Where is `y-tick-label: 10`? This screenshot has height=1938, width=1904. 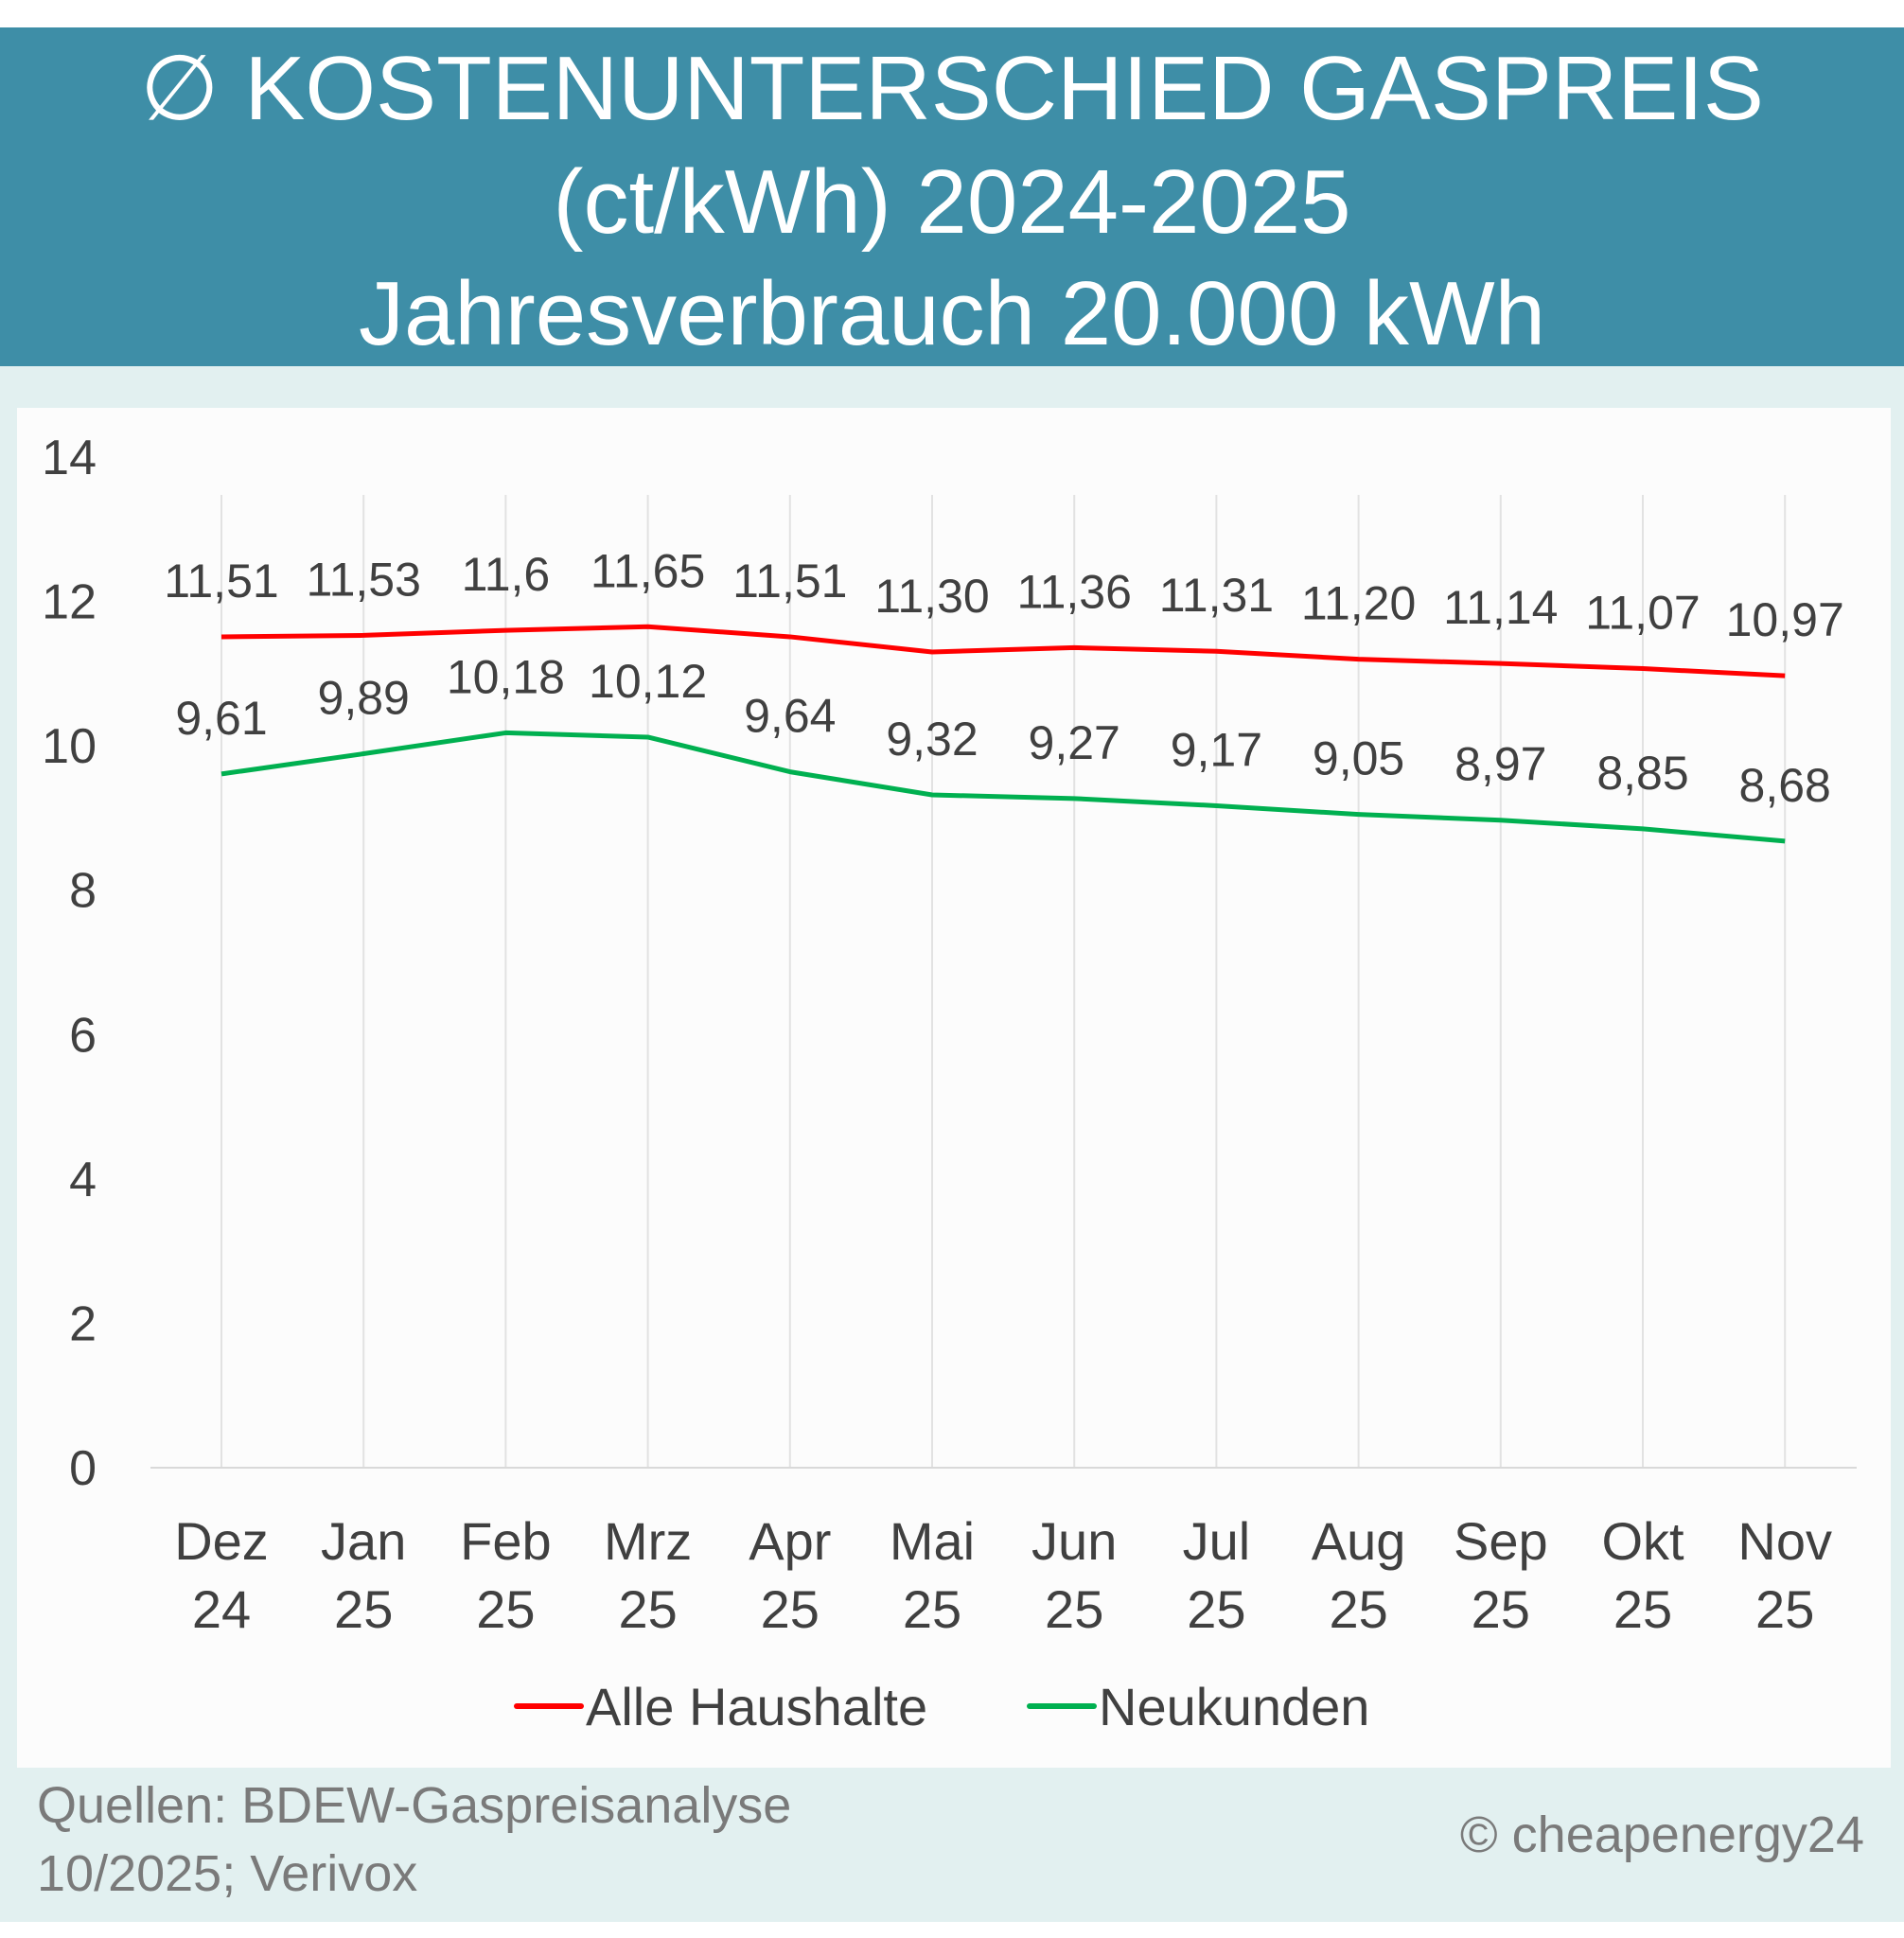
y-tick-label: 10 is located at coordinates (69, 746).